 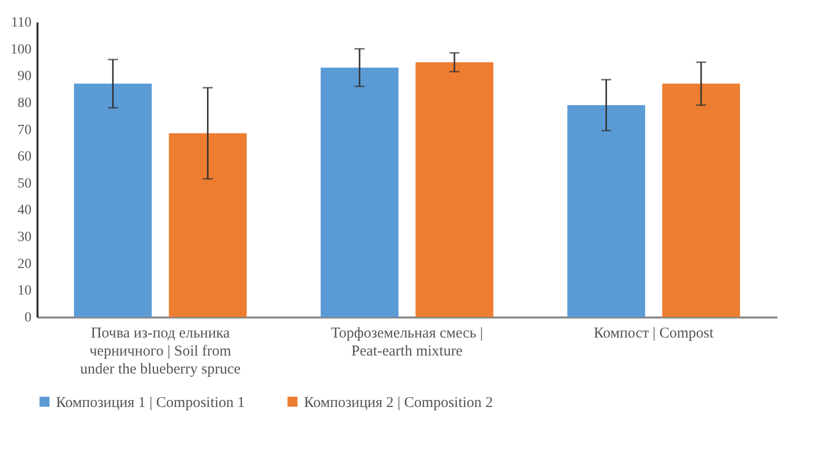 What do you see at coordinates (150, 402) in the screenshot?
I see `legend-label: Композиция 1 | Composition 1` at bounding box center [150, 402].